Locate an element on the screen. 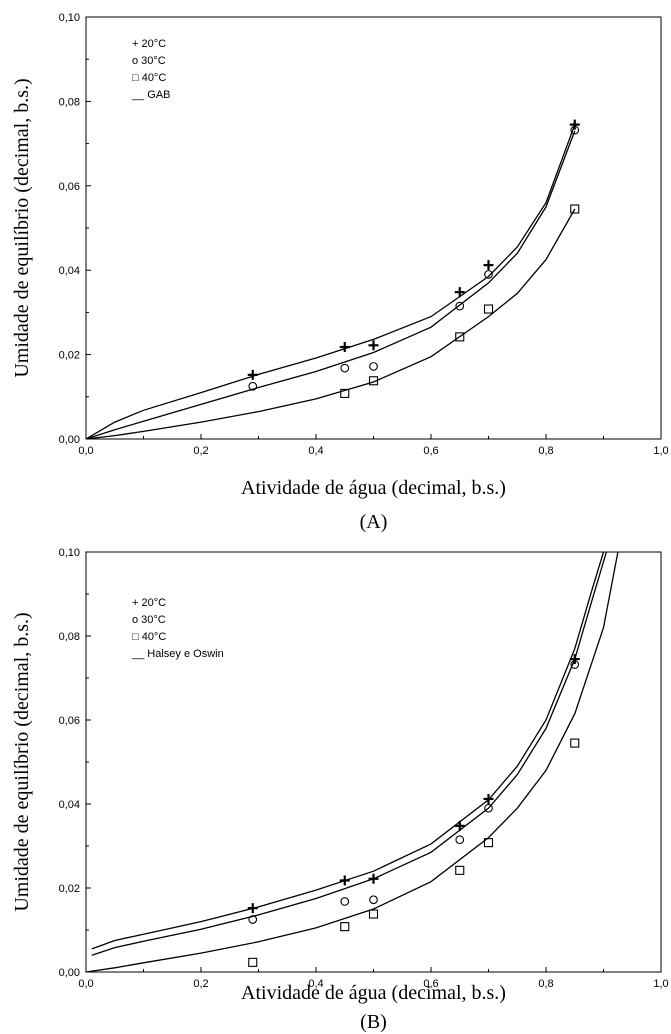 This screenshot has width=671, height=1034. legend-entry: __ GAB is located at coordinates (151, 95).